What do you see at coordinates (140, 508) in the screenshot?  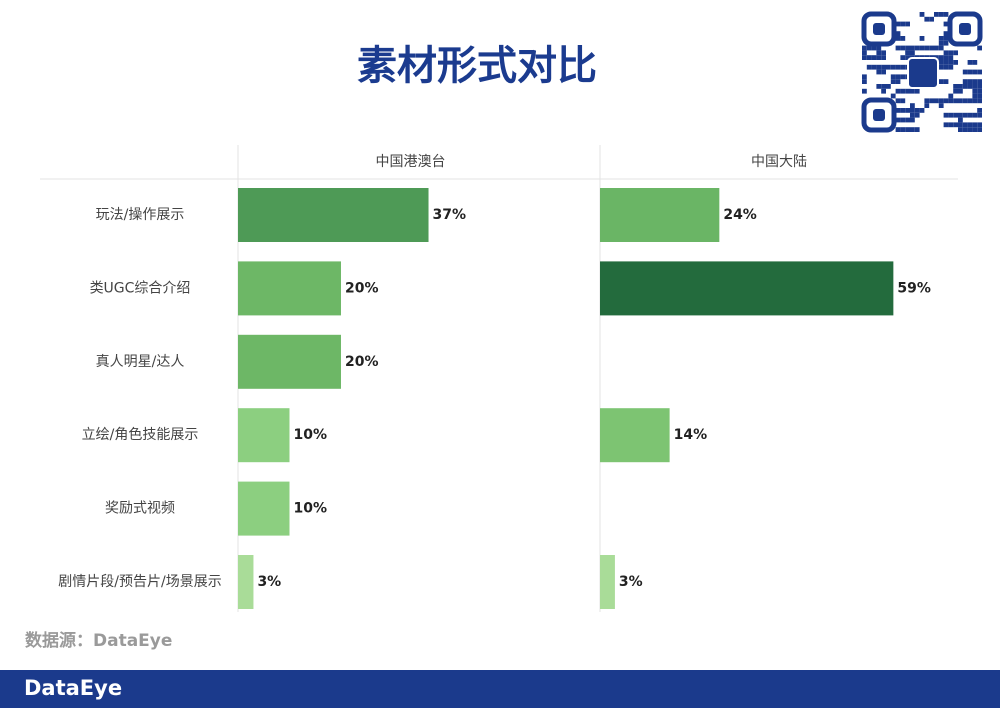 I see `category-label: 奖励式视频` at bounding box center [140, 508].